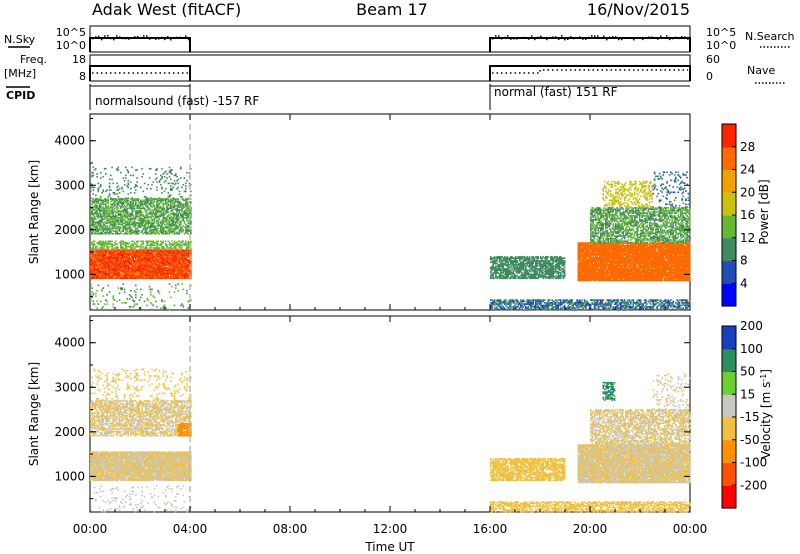 The height and width of the screenshot is (554, 800). What do you see at coordinates (79, 59) in the screenshot?
I see `freq-tick-top: 18` at bounding box center [79, 59].